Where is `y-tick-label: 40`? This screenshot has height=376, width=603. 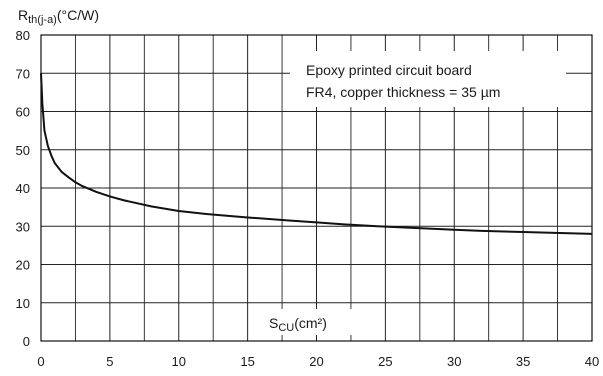 y-tick-label: 40 is located at coordinates (23, 188).